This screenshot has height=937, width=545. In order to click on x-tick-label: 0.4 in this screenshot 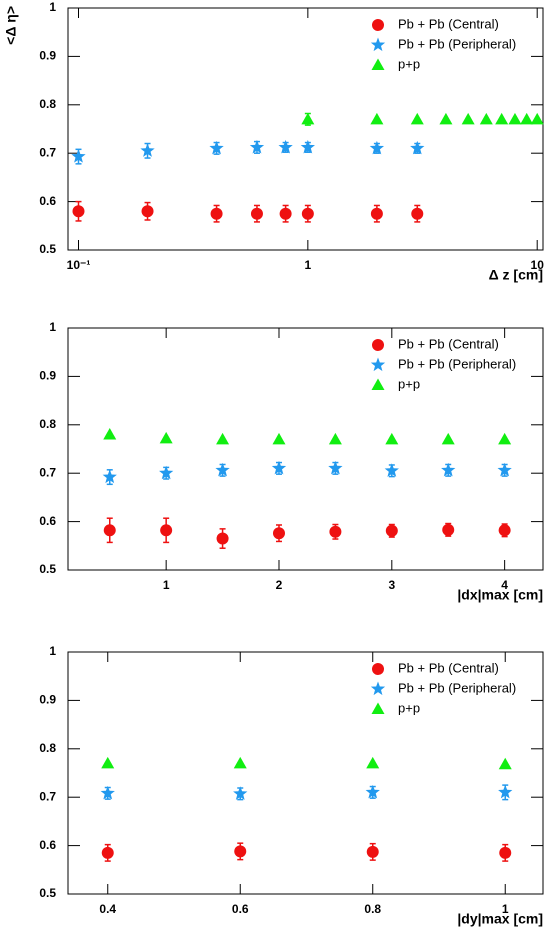, I will do `click(107, 909)`.